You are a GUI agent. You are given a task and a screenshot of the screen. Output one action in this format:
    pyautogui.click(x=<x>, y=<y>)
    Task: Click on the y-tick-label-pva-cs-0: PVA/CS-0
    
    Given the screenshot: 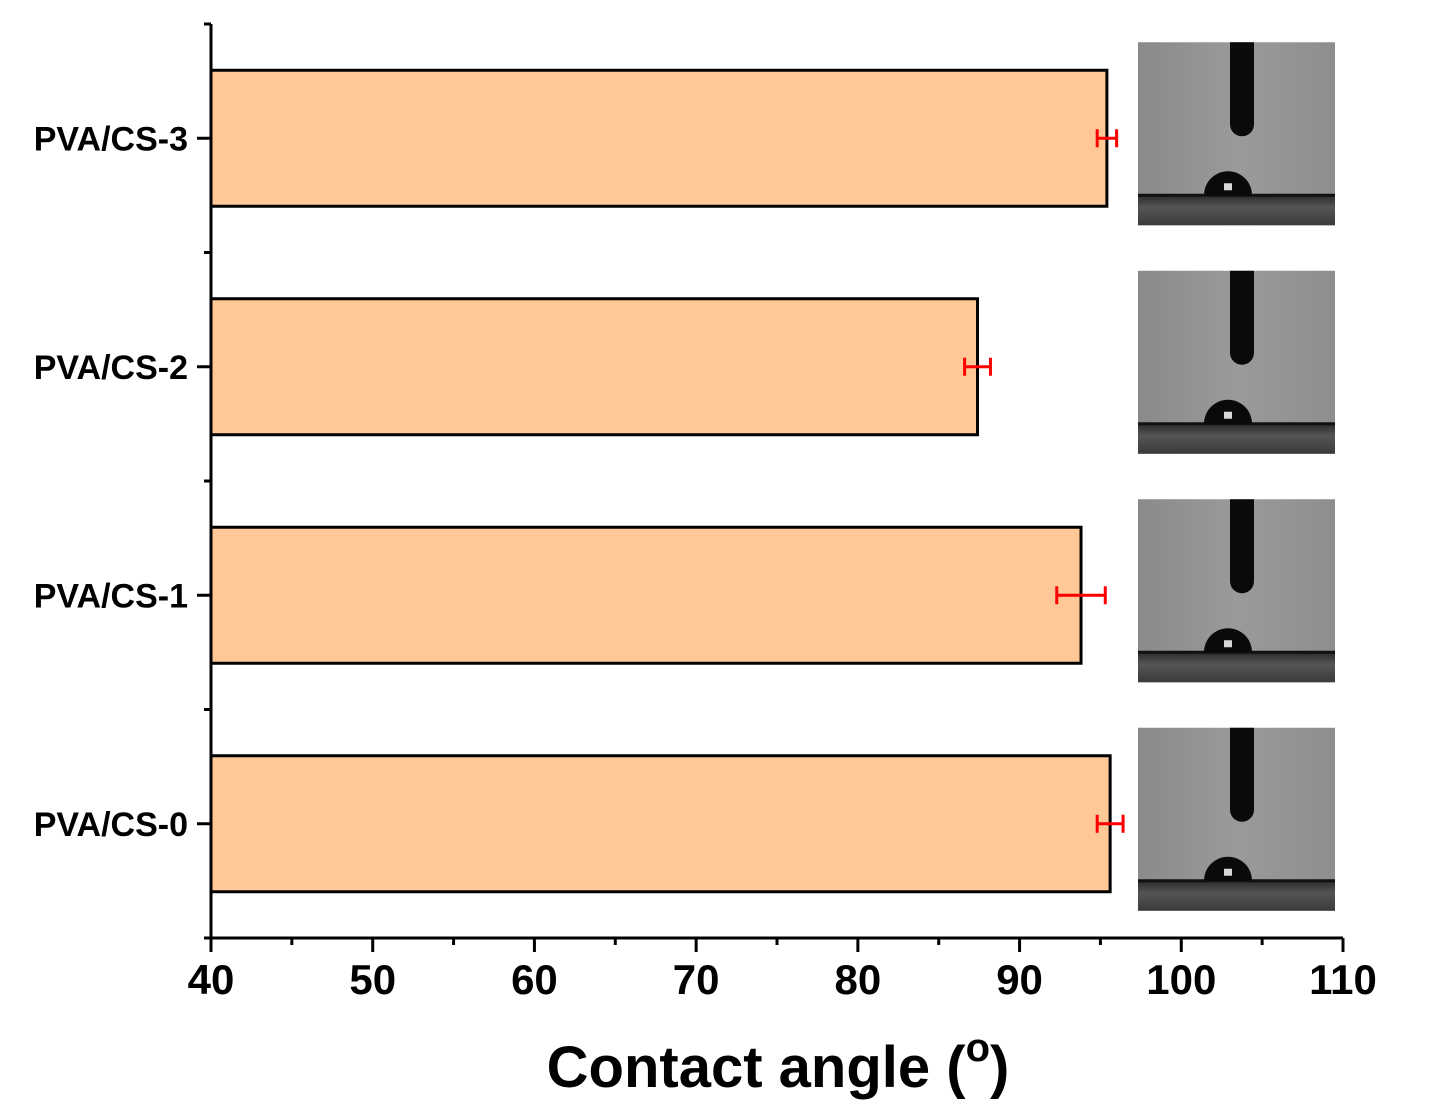 What is the action you would take?
    pyautogui.click(x=111, y=825)
    